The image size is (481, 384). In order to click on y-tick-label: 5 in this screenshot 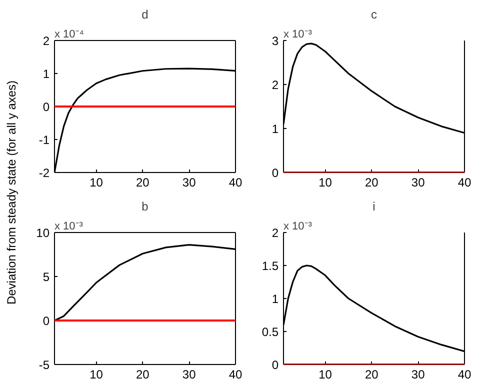, I will do `click(46, 277)`.